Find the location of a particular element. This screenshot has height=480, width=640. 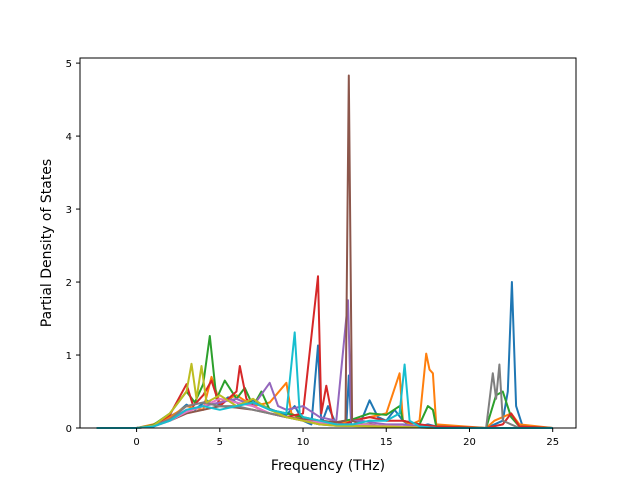

x-tick-label: 25 is located at coordinates (552, 442).